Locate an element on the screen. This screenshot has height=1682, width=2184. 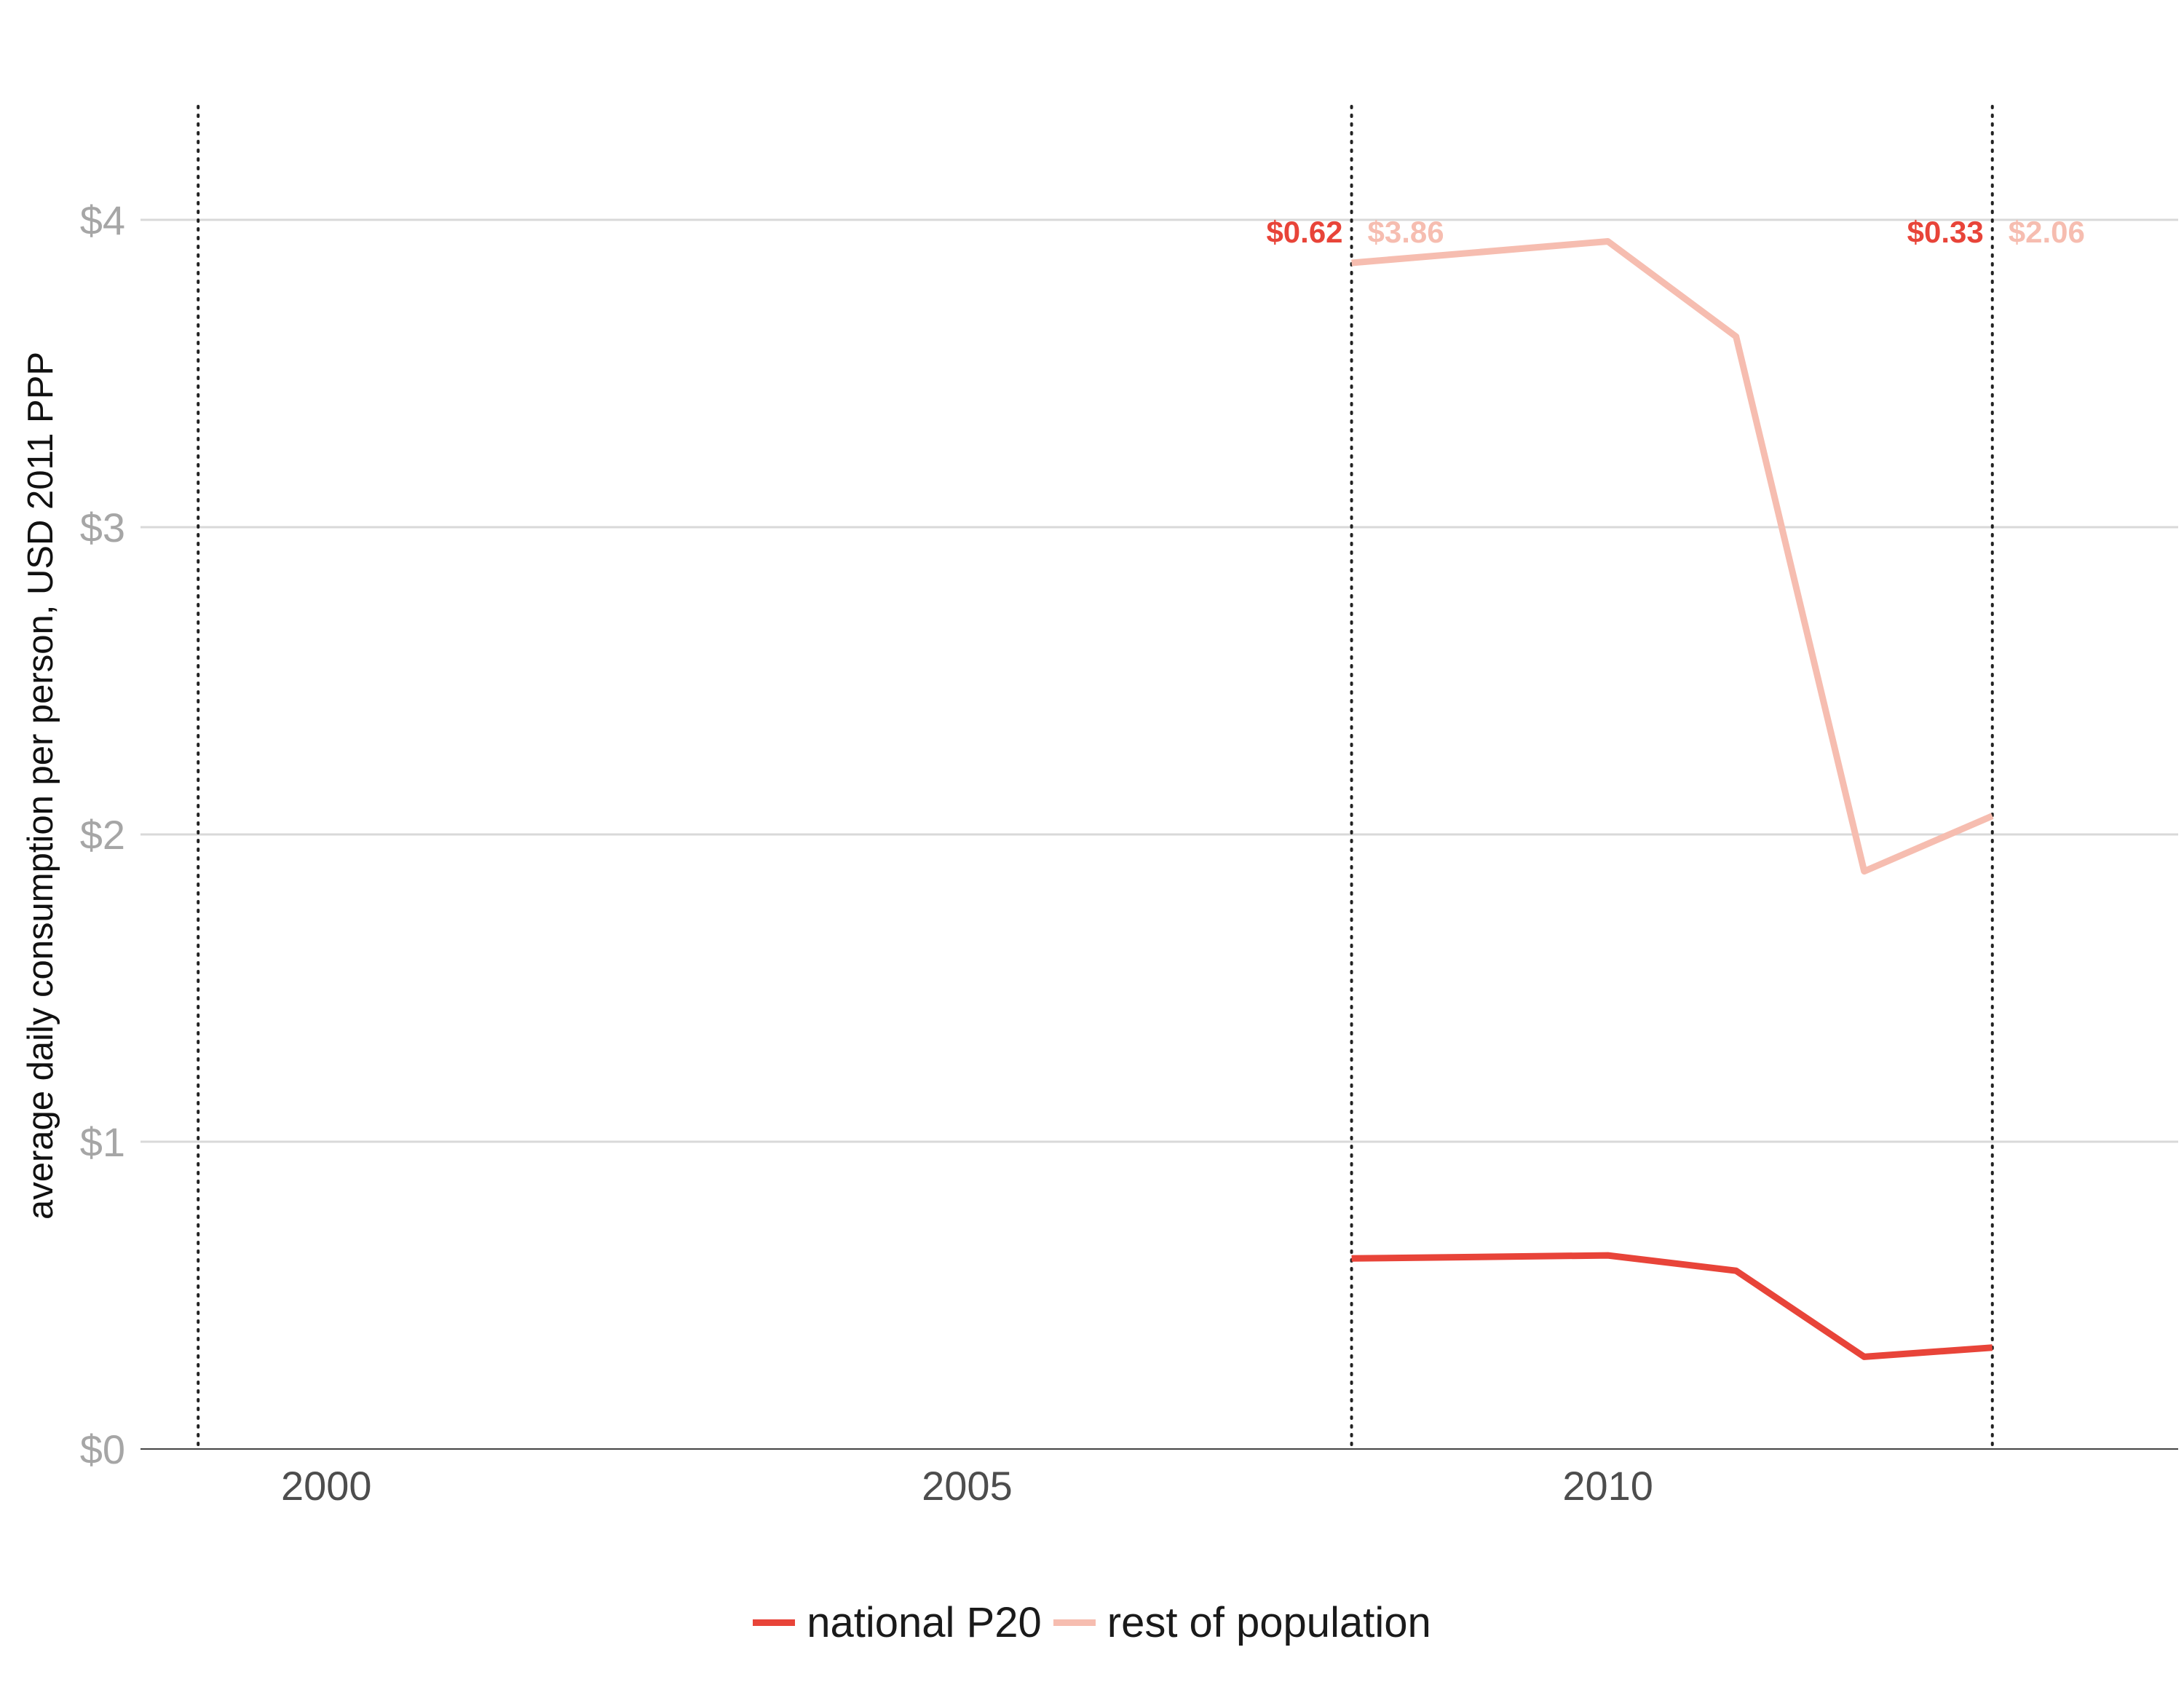
legend-label-rest-of-population: rest of population is located at coordinates (1269, 1622).